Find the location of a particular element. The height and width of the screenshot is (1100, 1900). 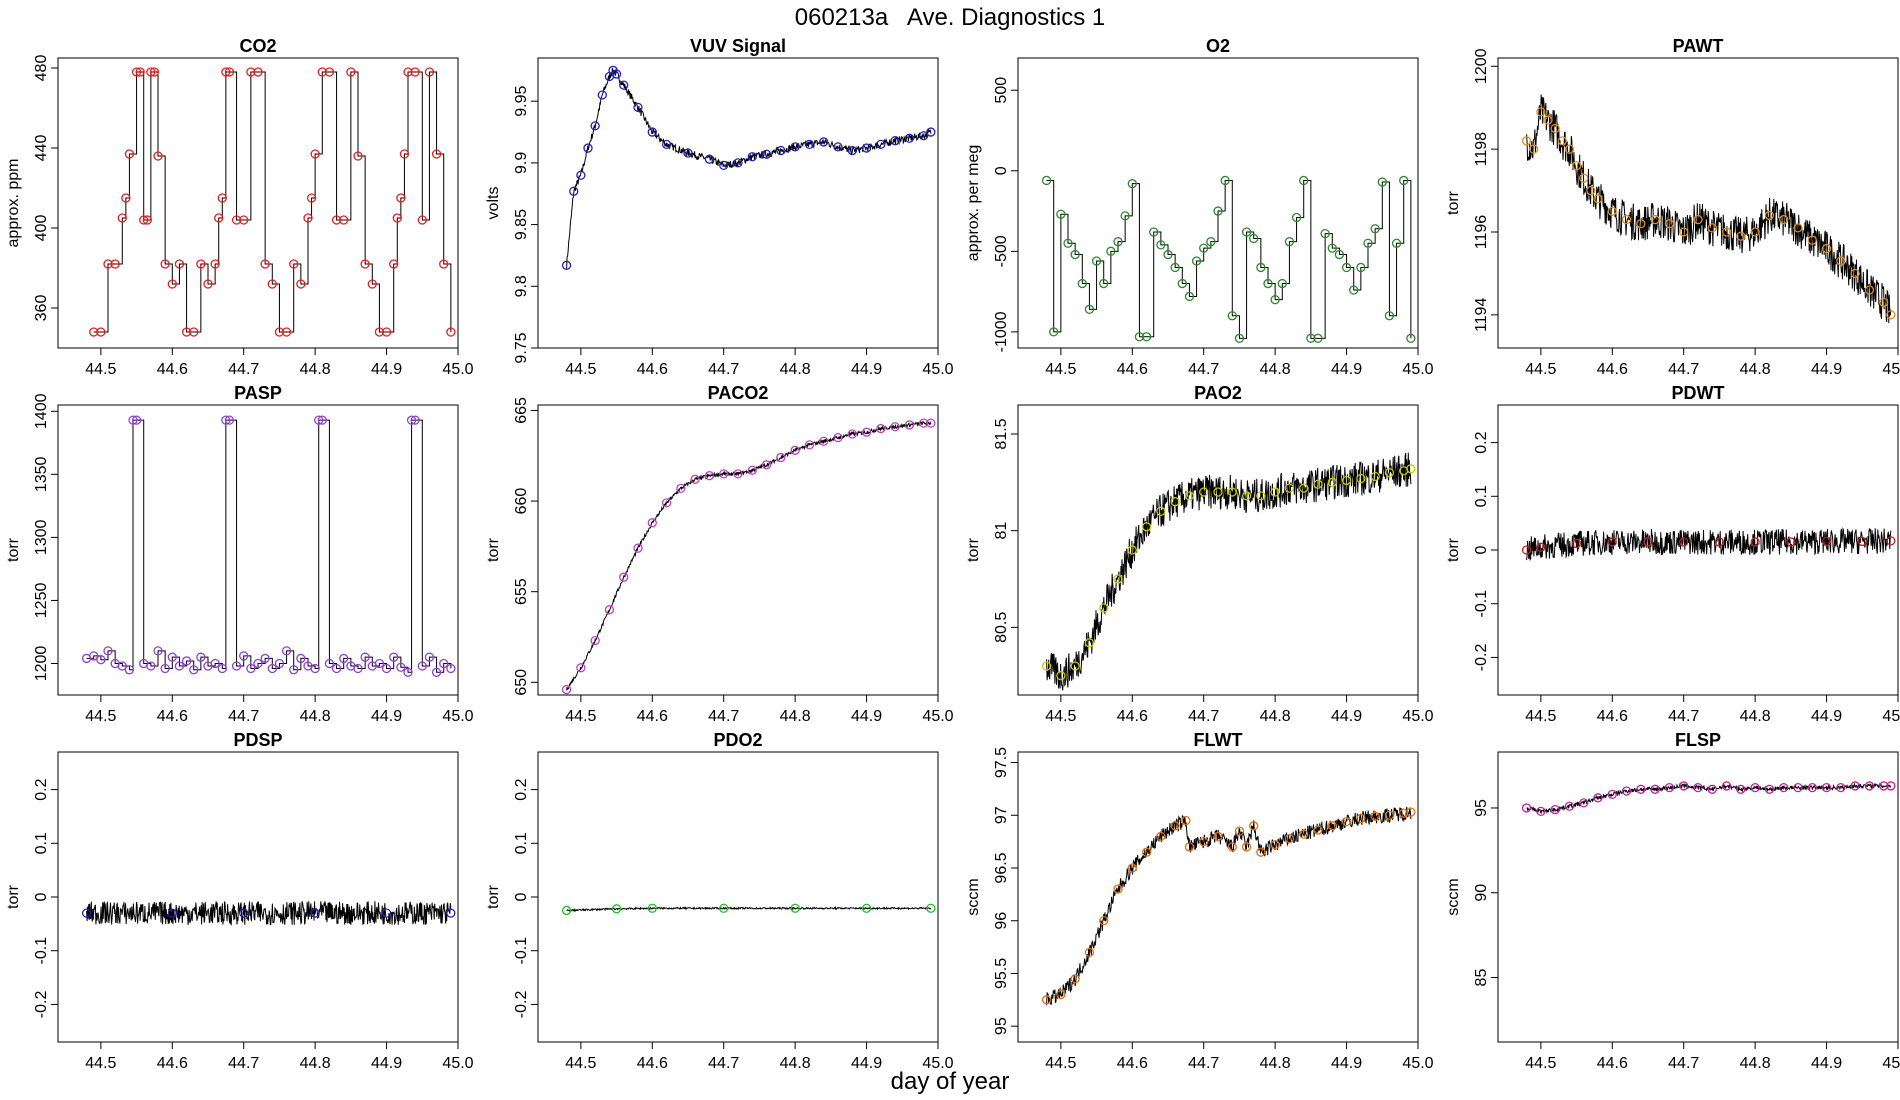

y-tick-label: 9.8 is located at coordinates (521, 286).